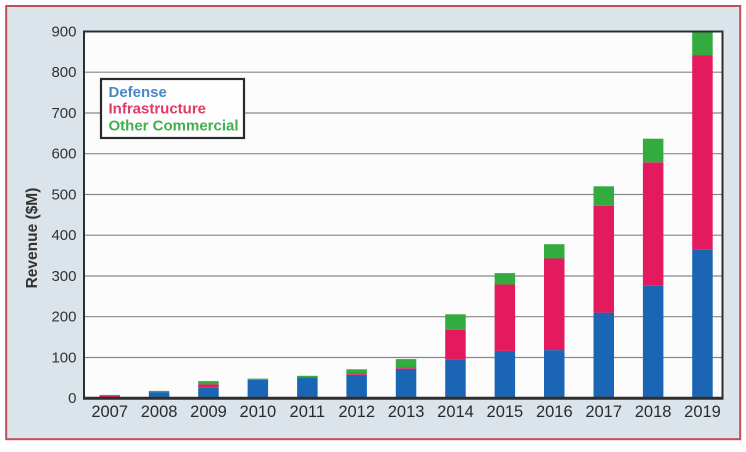 This screenshot has height=452, width=746. I want to click on svg-text: 2012, so click(356, 412).